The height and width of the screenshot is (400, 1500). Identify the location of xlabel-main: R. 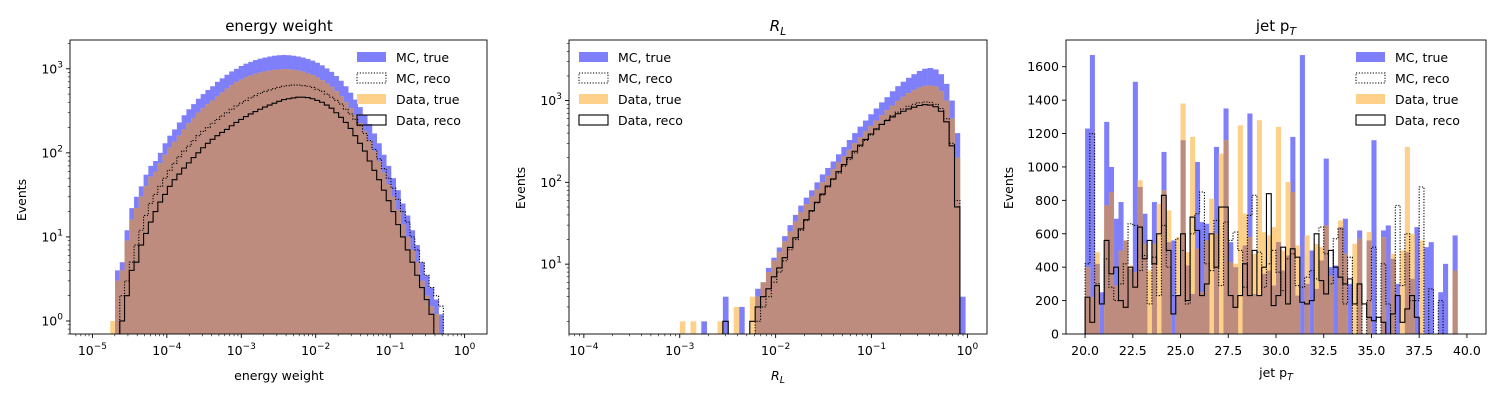
(775, 375).